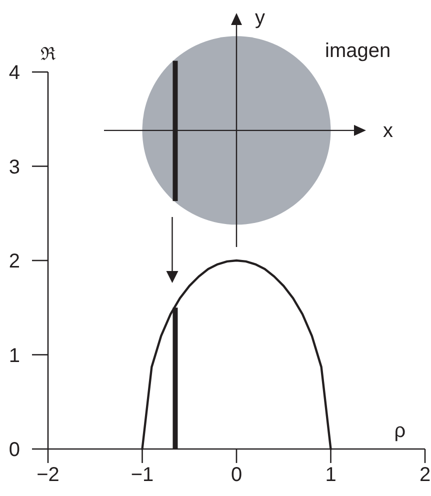 The image size is (431, 496). I want to click on text: imagen, so click(358, 51).